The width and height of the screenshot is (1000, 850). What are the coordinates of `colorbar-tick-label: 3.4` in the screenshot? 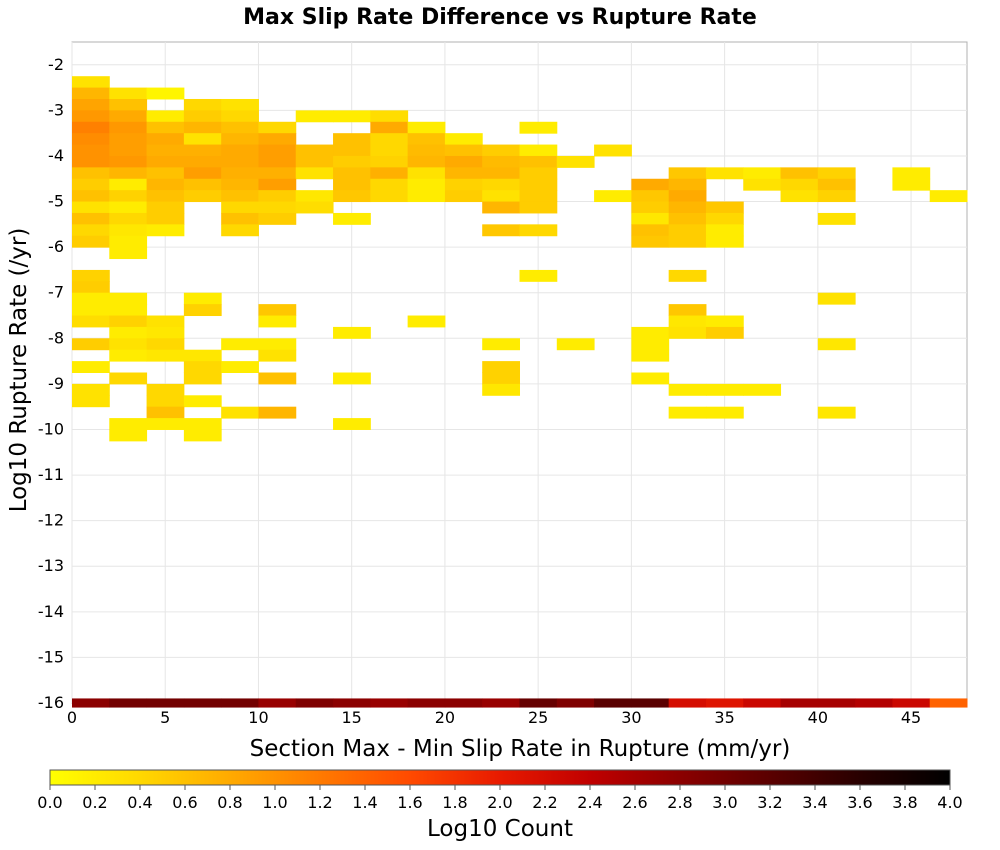 It's located at (814, 802).